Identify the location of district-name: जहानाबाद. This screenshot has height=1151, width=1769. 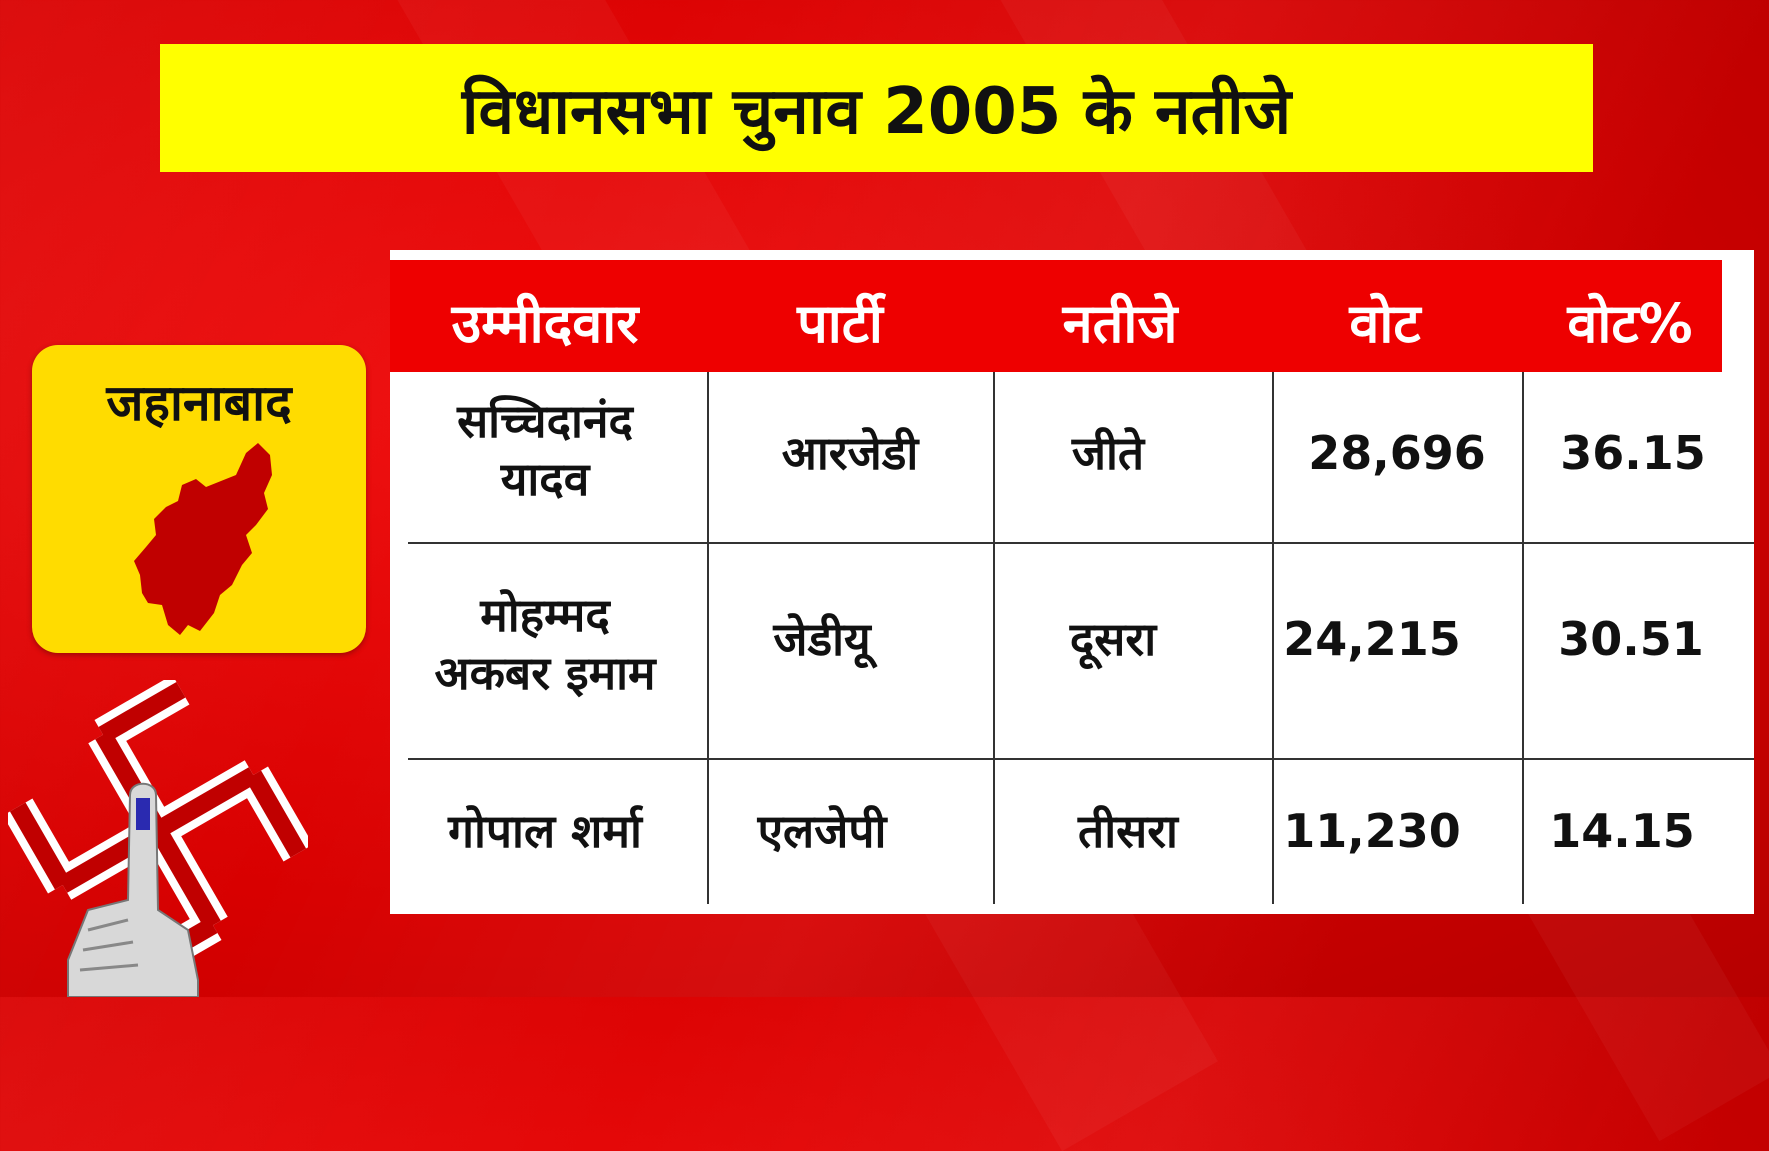
(199, 403).